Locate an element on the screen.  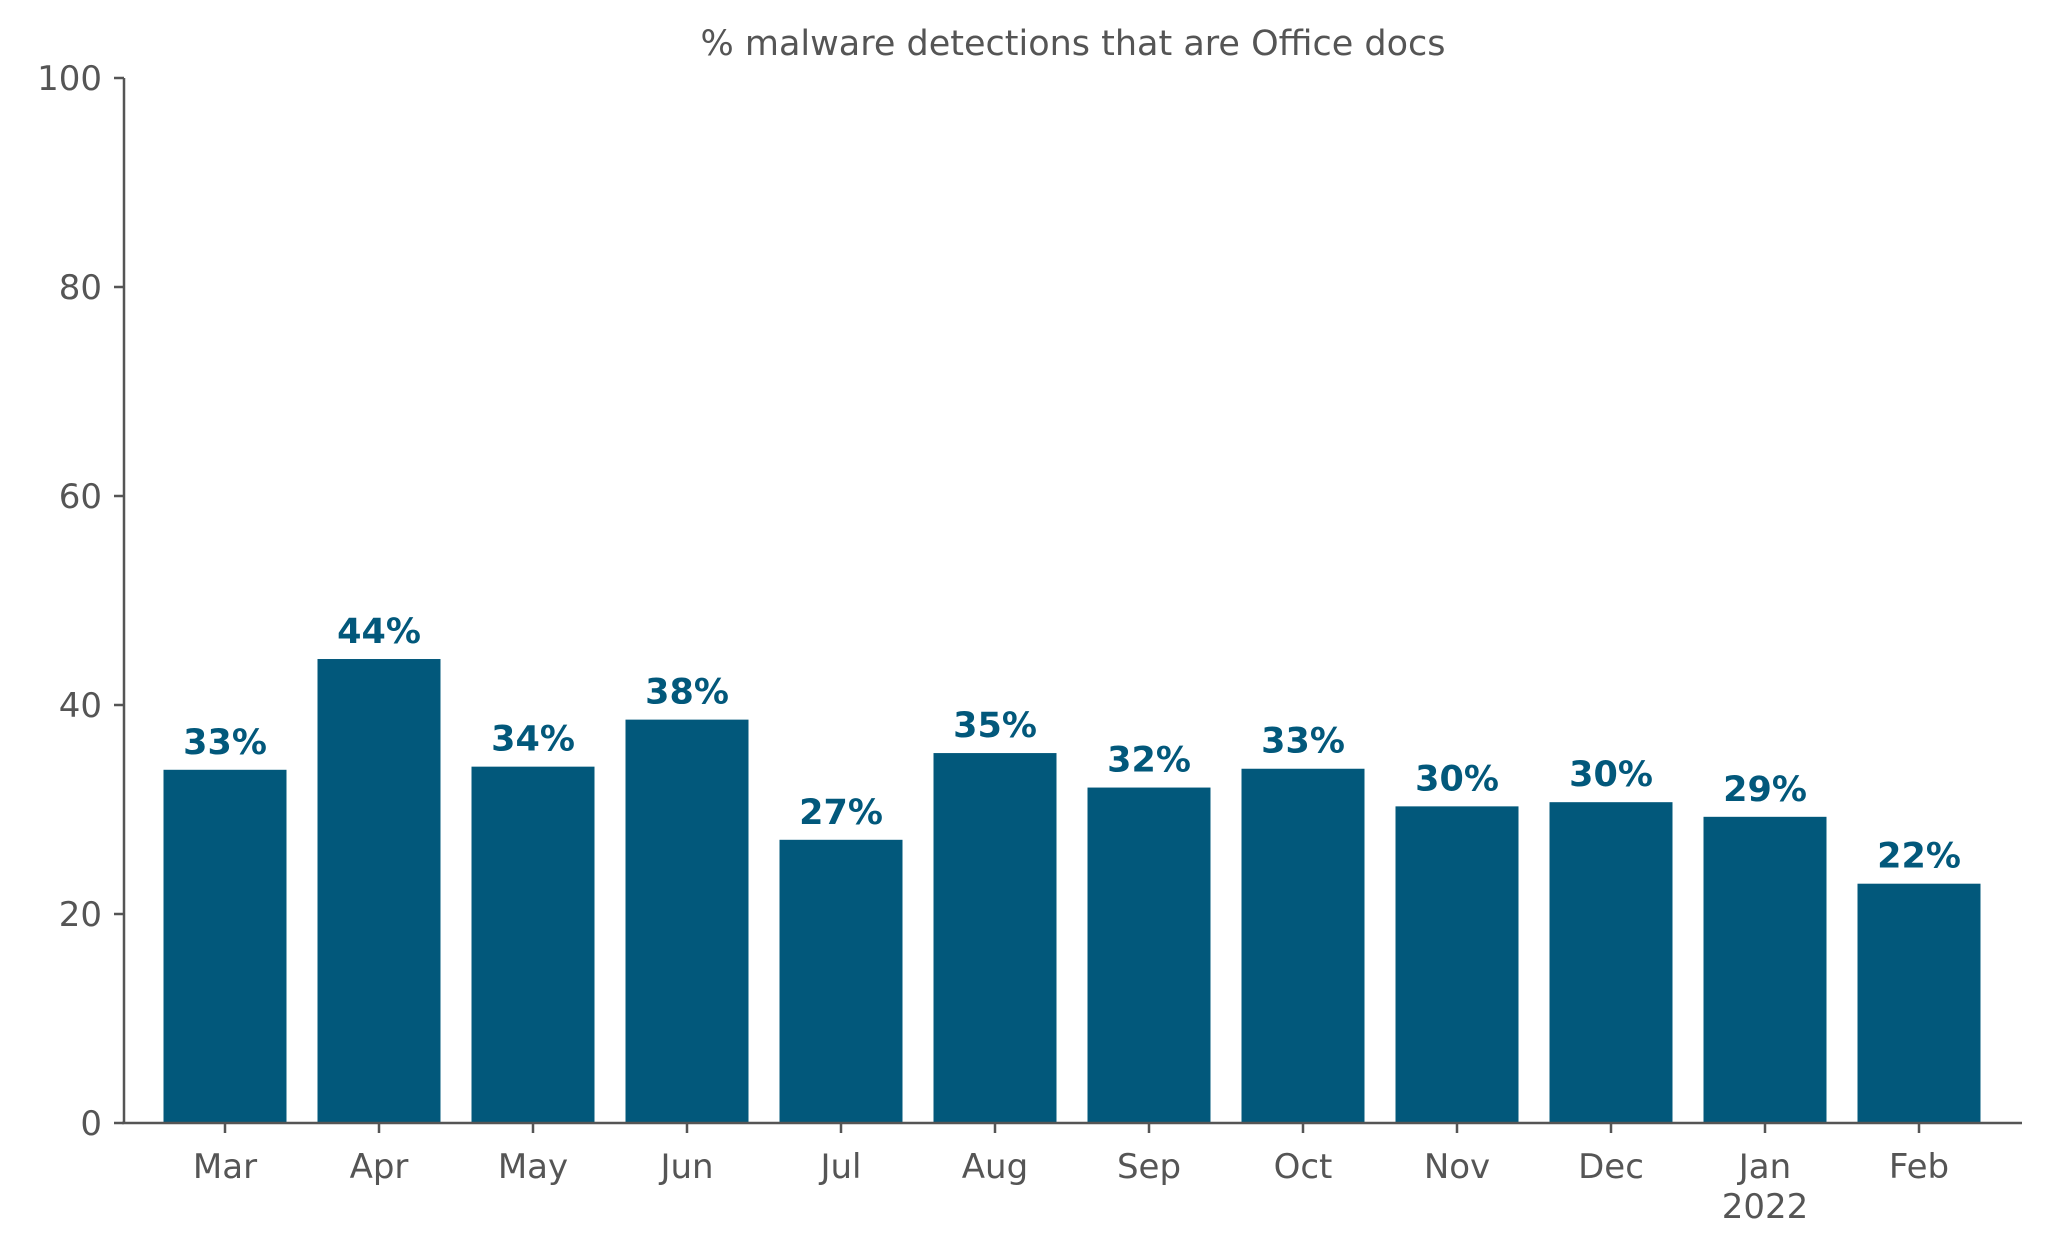
data-label: 27% is located at coordinates (841, 813).